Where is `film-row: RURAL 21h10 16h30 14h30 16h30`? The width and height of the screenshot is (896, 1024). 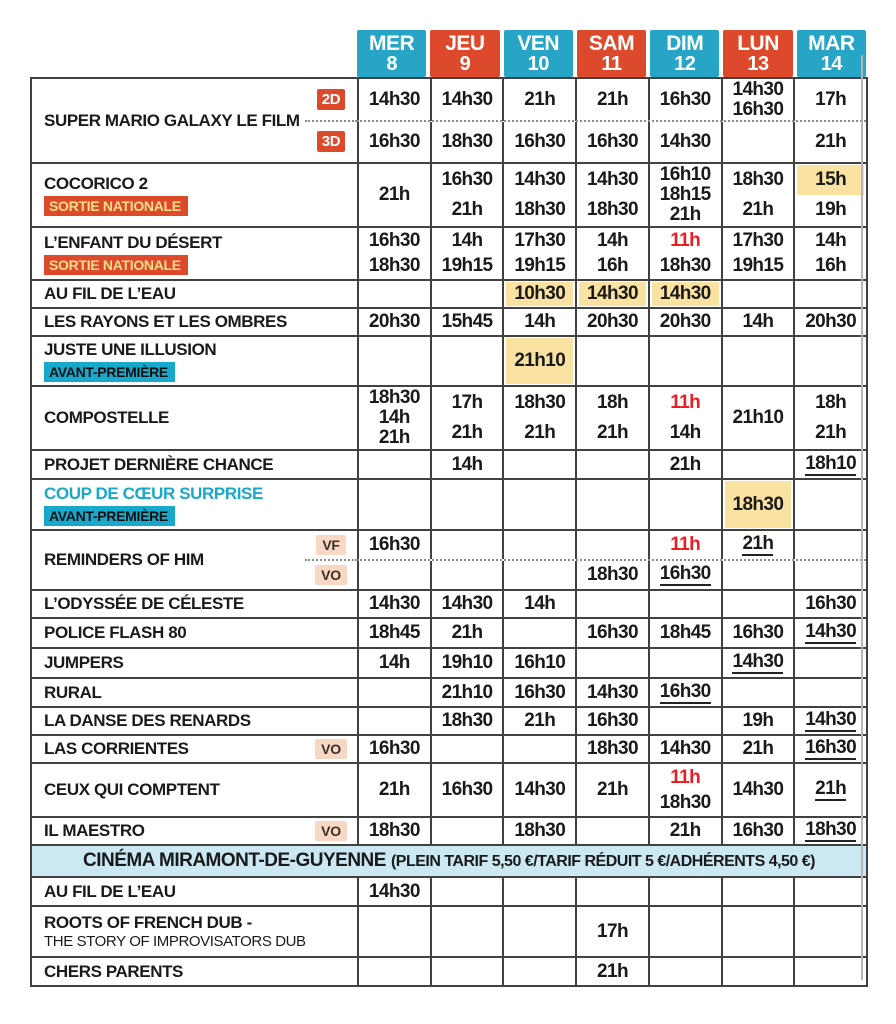
film-row: RURAL 21h10 16h30 14h30 16h30 is located at coordinates (449, 691).